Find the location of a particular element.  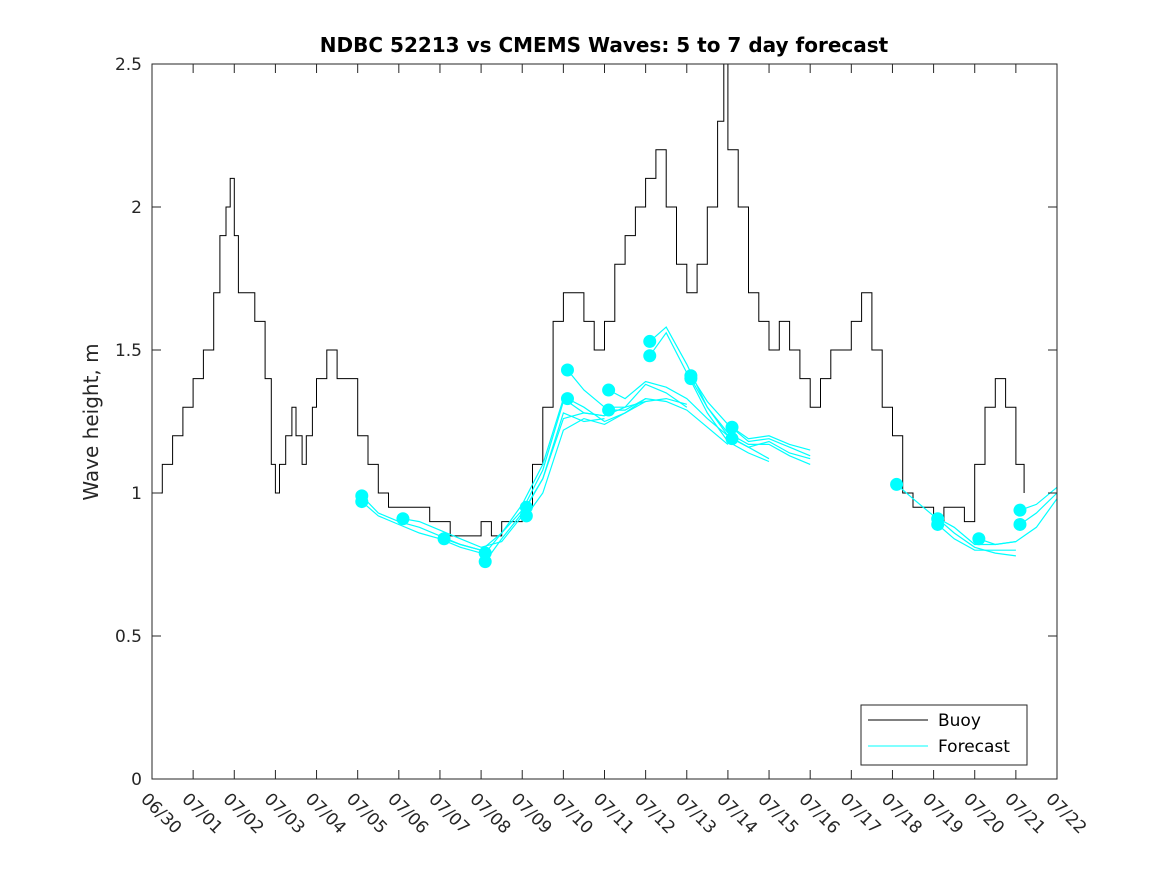

legend: Buoy Forecast is located at coordinates (944, 735).